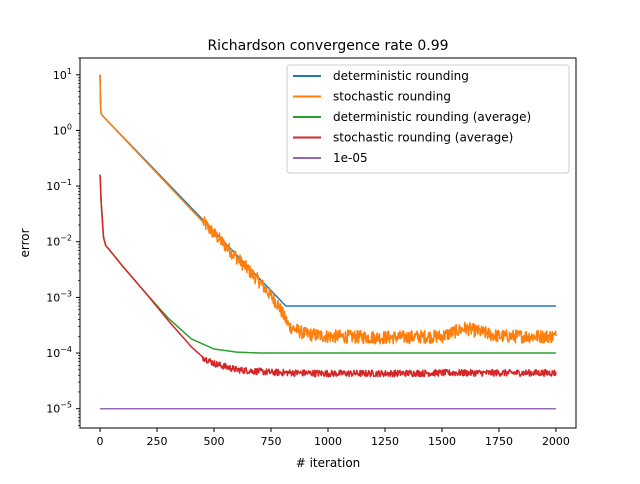  Describe the element at coordinates (442, 441) in the screenshot. I see `x-tick-label: 1500` at that location.